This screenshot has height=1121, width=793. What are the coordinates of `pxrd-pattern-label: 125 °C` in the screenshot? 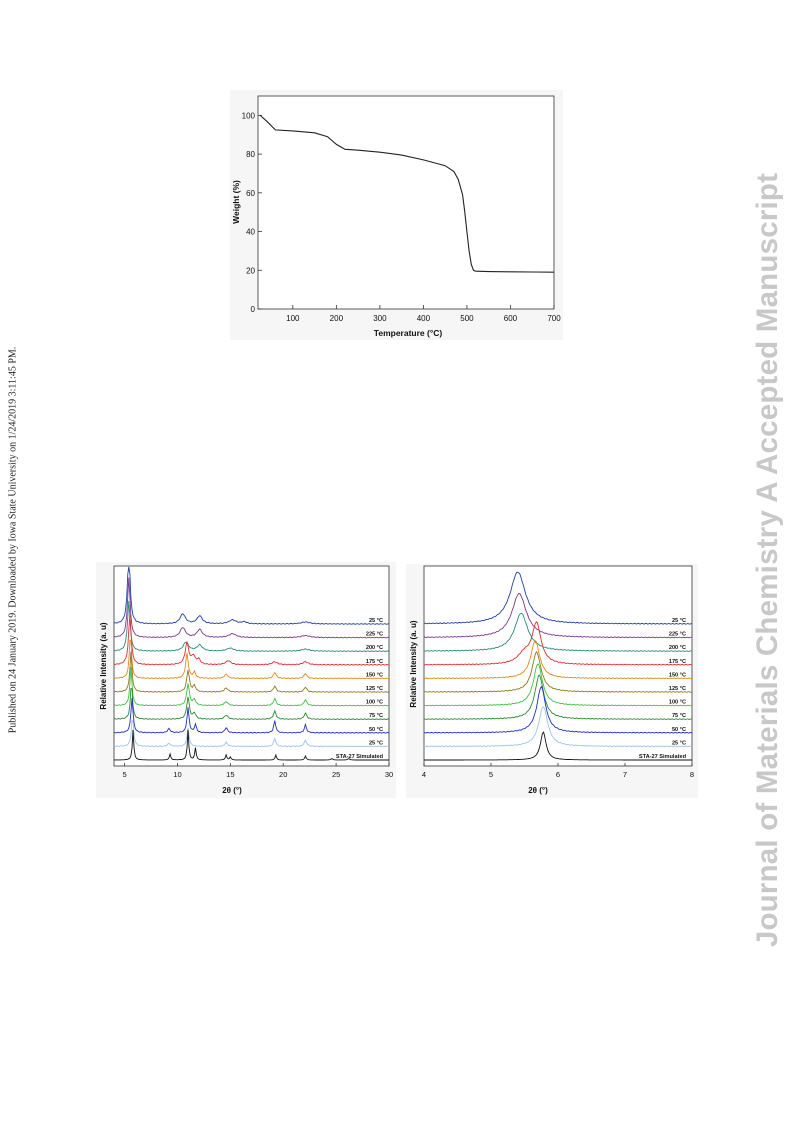 It's located at (374, 689).